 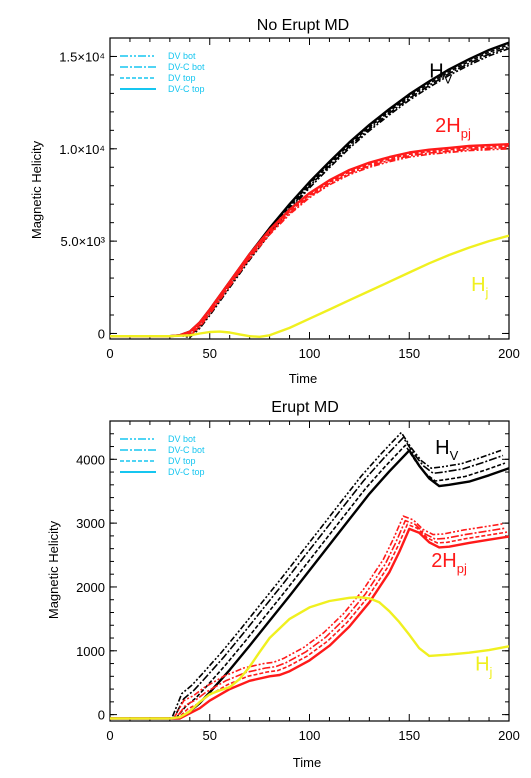 I want to click on y-tick-label: 1000, so click(x=90, y=651).